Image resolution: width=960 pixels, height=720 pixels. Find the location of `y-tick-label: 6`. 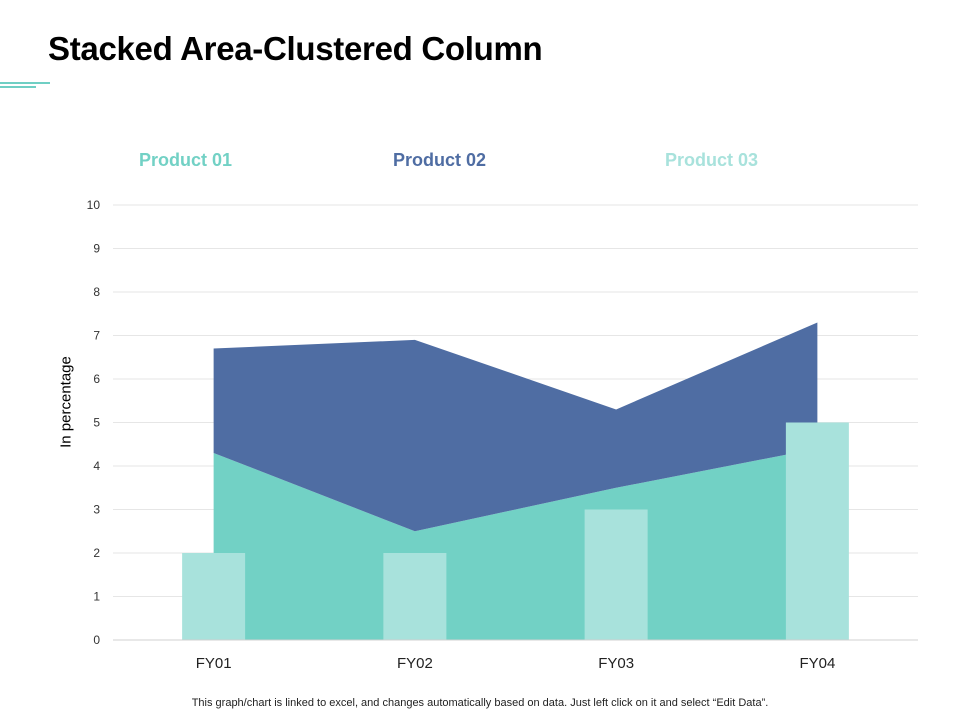

y-tick-label: 6 is located at coordinates (96, 379).